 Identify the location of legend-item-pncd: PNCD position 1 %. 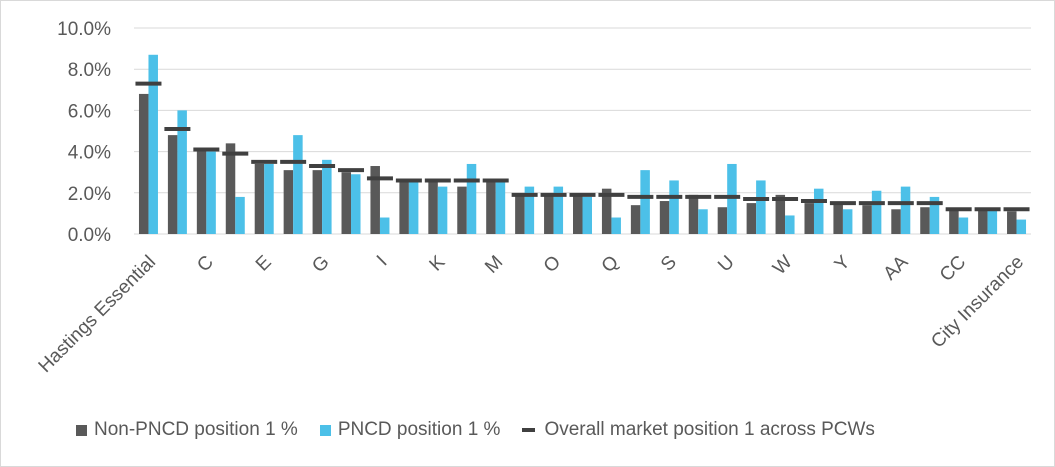
(410, 430).